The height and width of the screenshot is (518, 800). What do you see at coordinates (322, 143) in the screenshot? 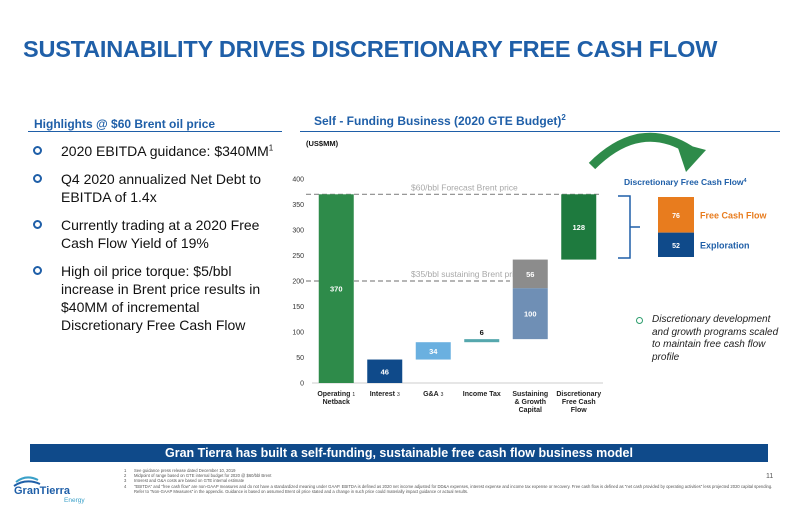
I see `unit-label: (US$MM)` at bounding box center [322, 143].